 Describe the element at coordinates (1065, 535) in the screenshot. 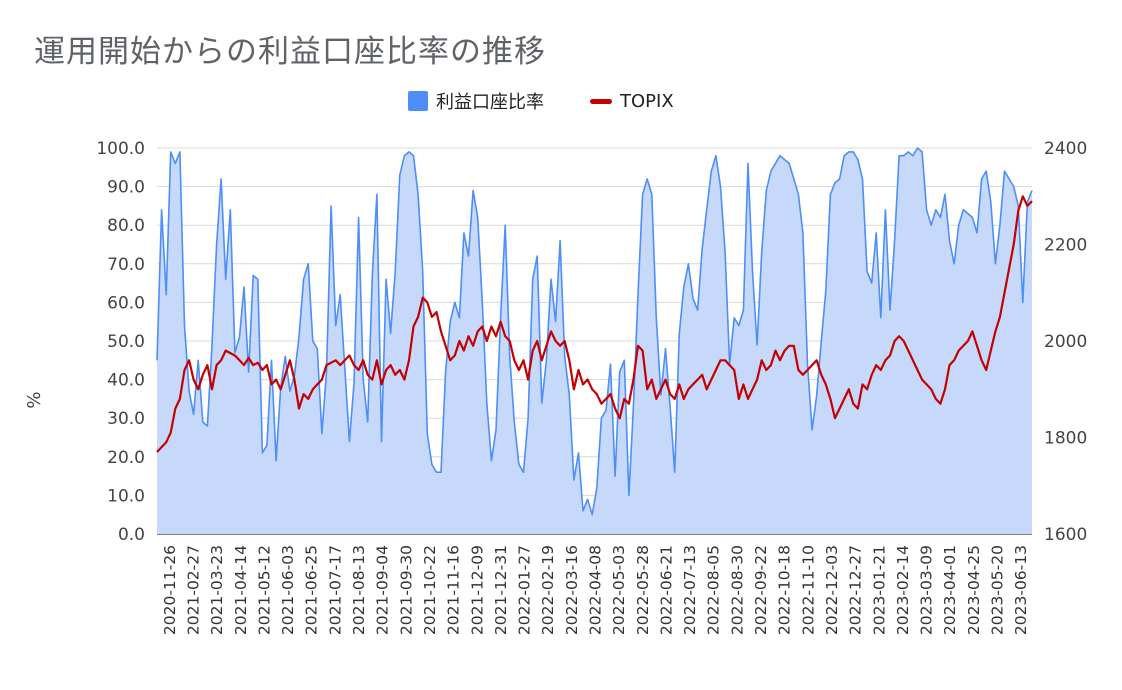

I see `y2-tick-label-0: 1600` at that location.